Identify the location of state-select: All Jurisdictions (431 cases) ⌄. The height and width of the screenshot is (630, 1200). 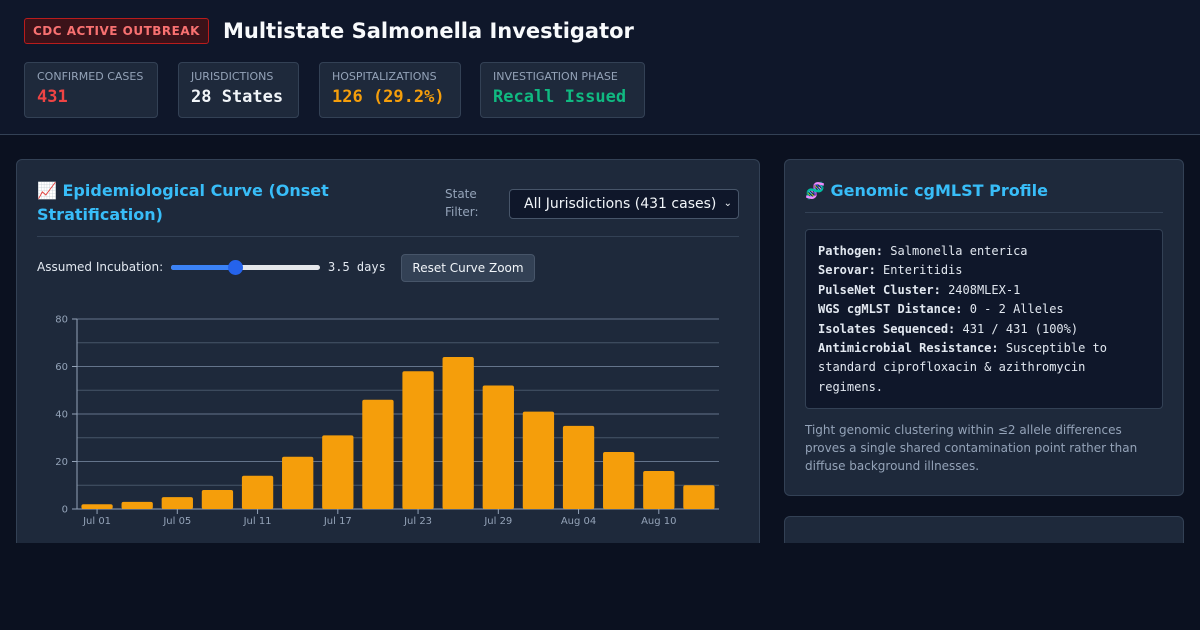
(624, 204).